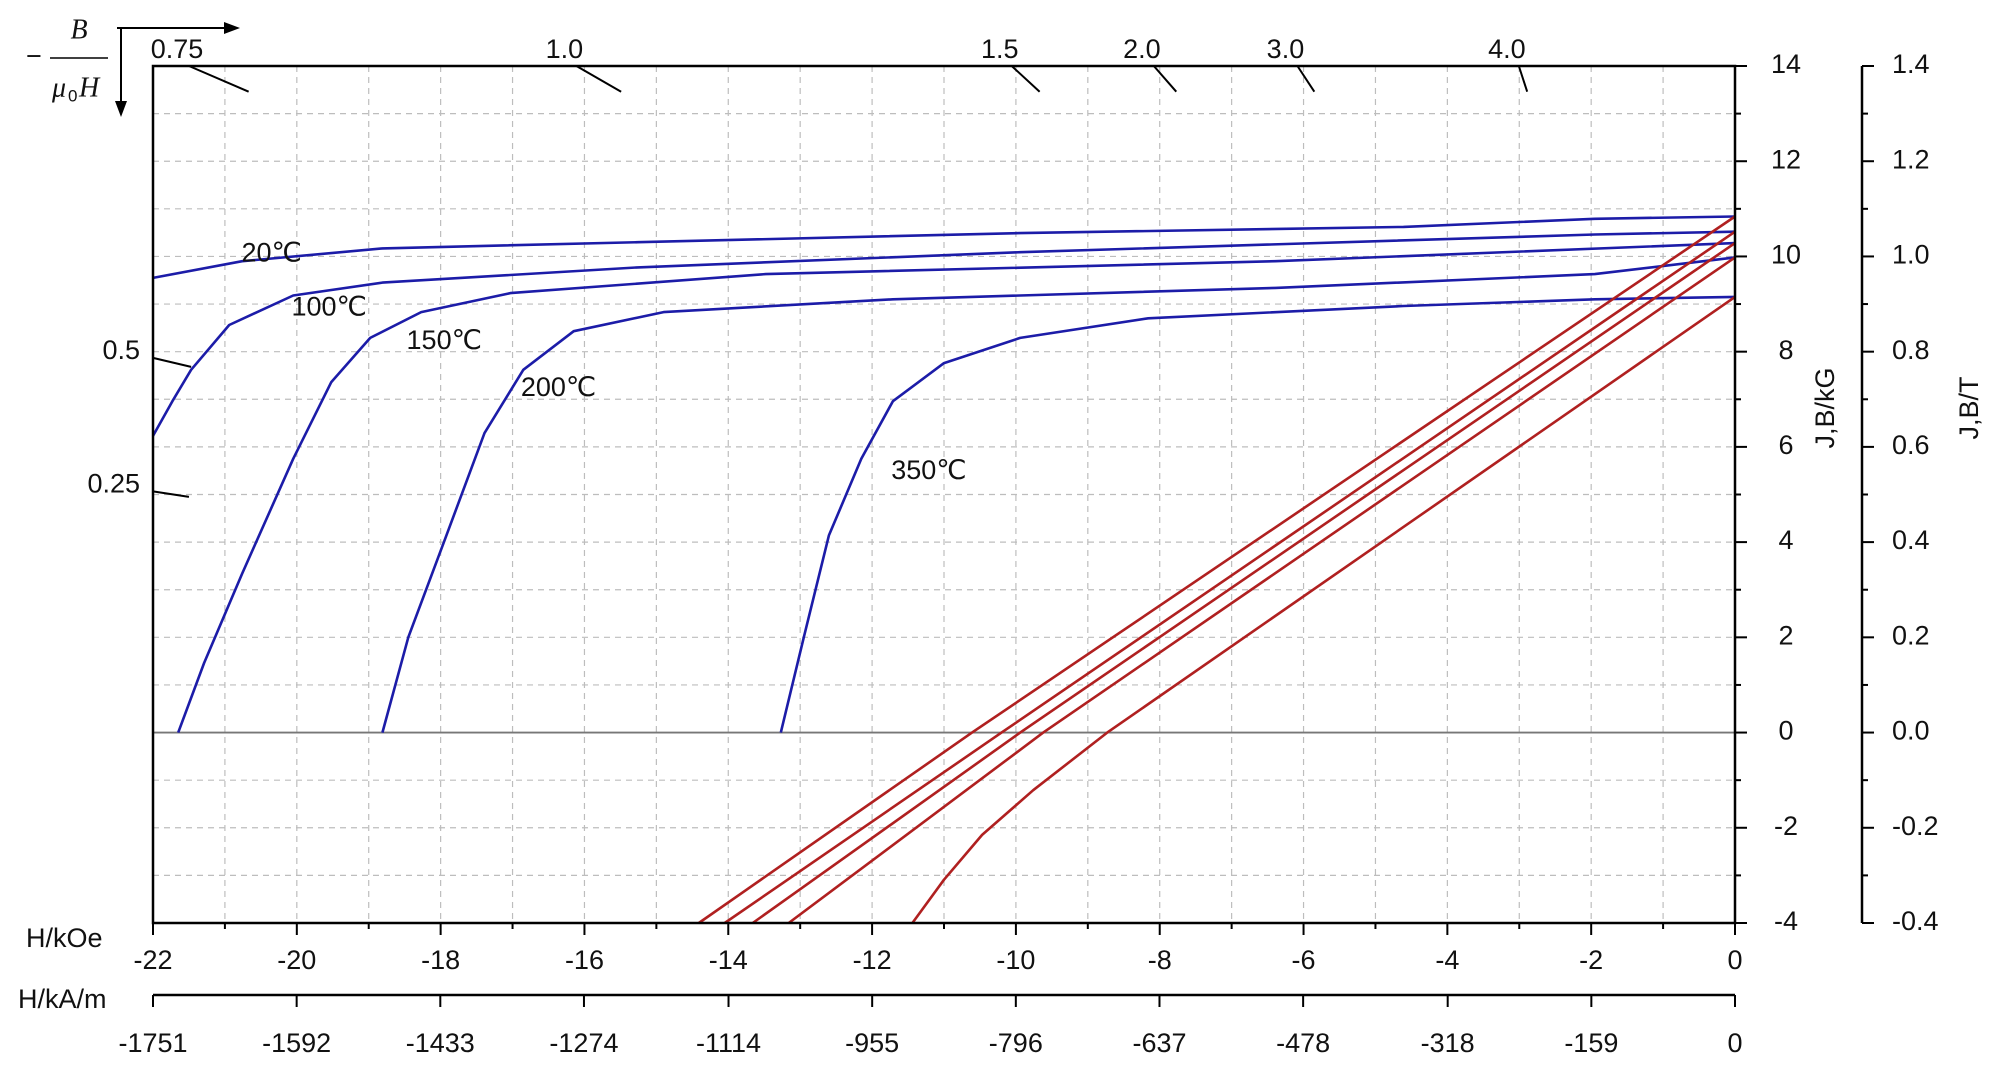  I want to click on y2-tick-label: -0.2, so click(1915, 826).